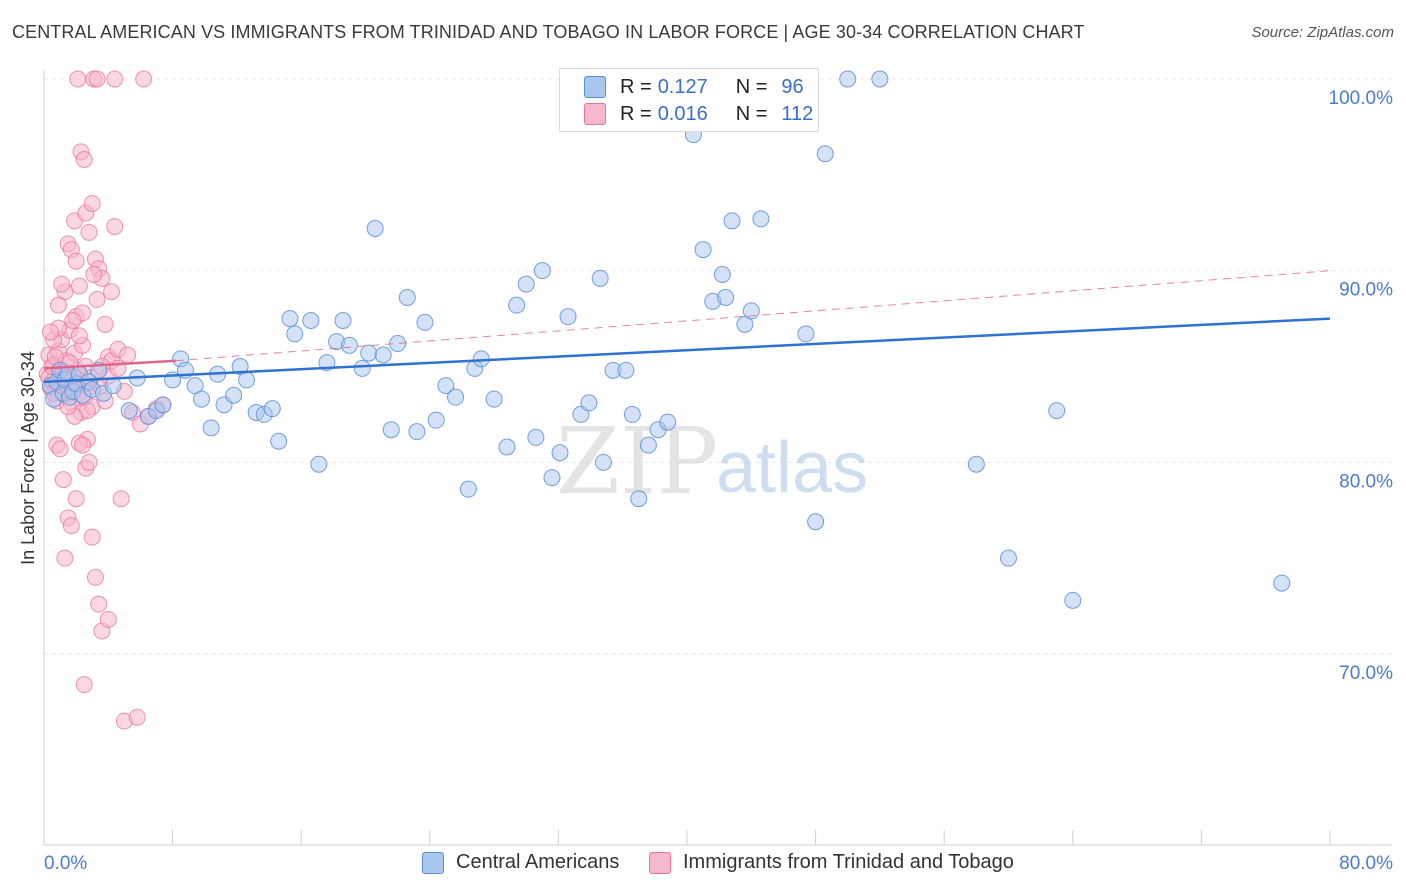 This screenshot has height=892, width=1406. I want to click on x-tick-label: 80.0%, so click(1366, 863).